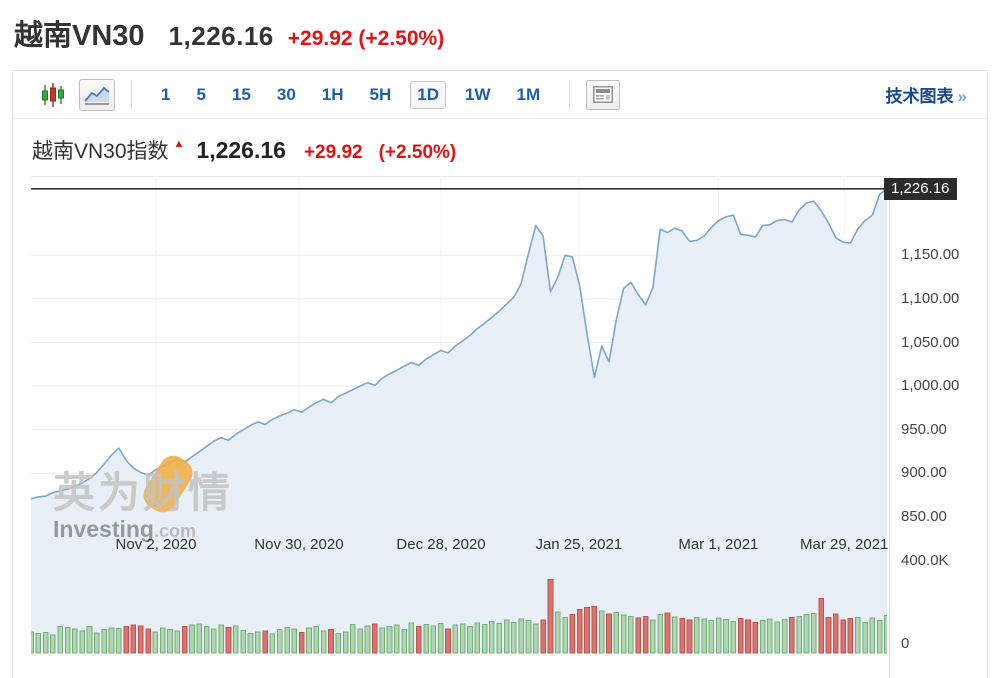 The image size is (998, 678). I want to click on x-axis-label: Jan 25, 2021, so click(579, 544).